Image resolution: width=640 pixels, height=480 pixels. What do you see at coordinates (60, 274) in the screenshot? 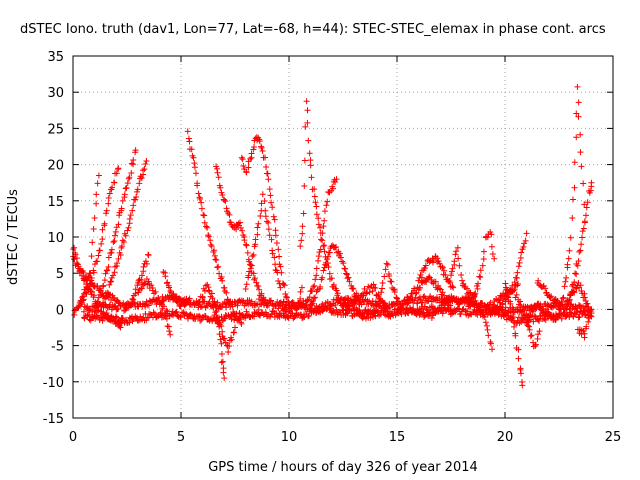
I see `y-tick-label: 5` at bounding box center [60, 274].